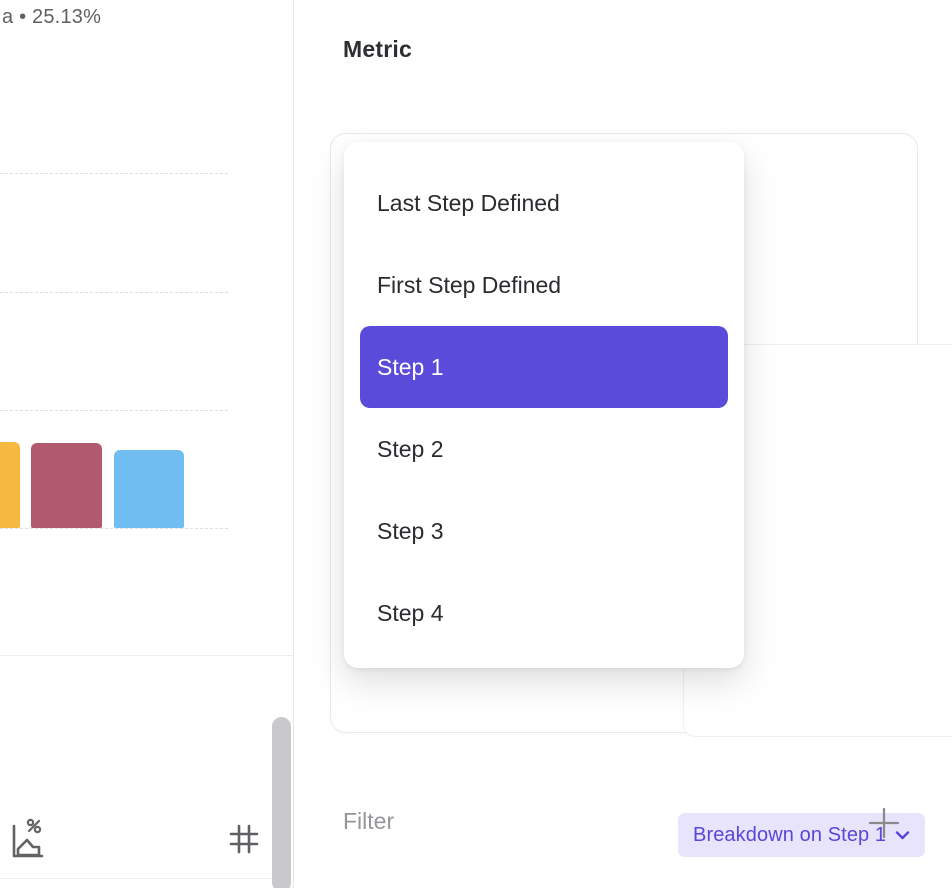 This screenshot has height=888, width=952. What do you see at coordinates (369, 821) in the screenshot?
I see `filter-section-label: Filter` at bounding box center [369, 821].